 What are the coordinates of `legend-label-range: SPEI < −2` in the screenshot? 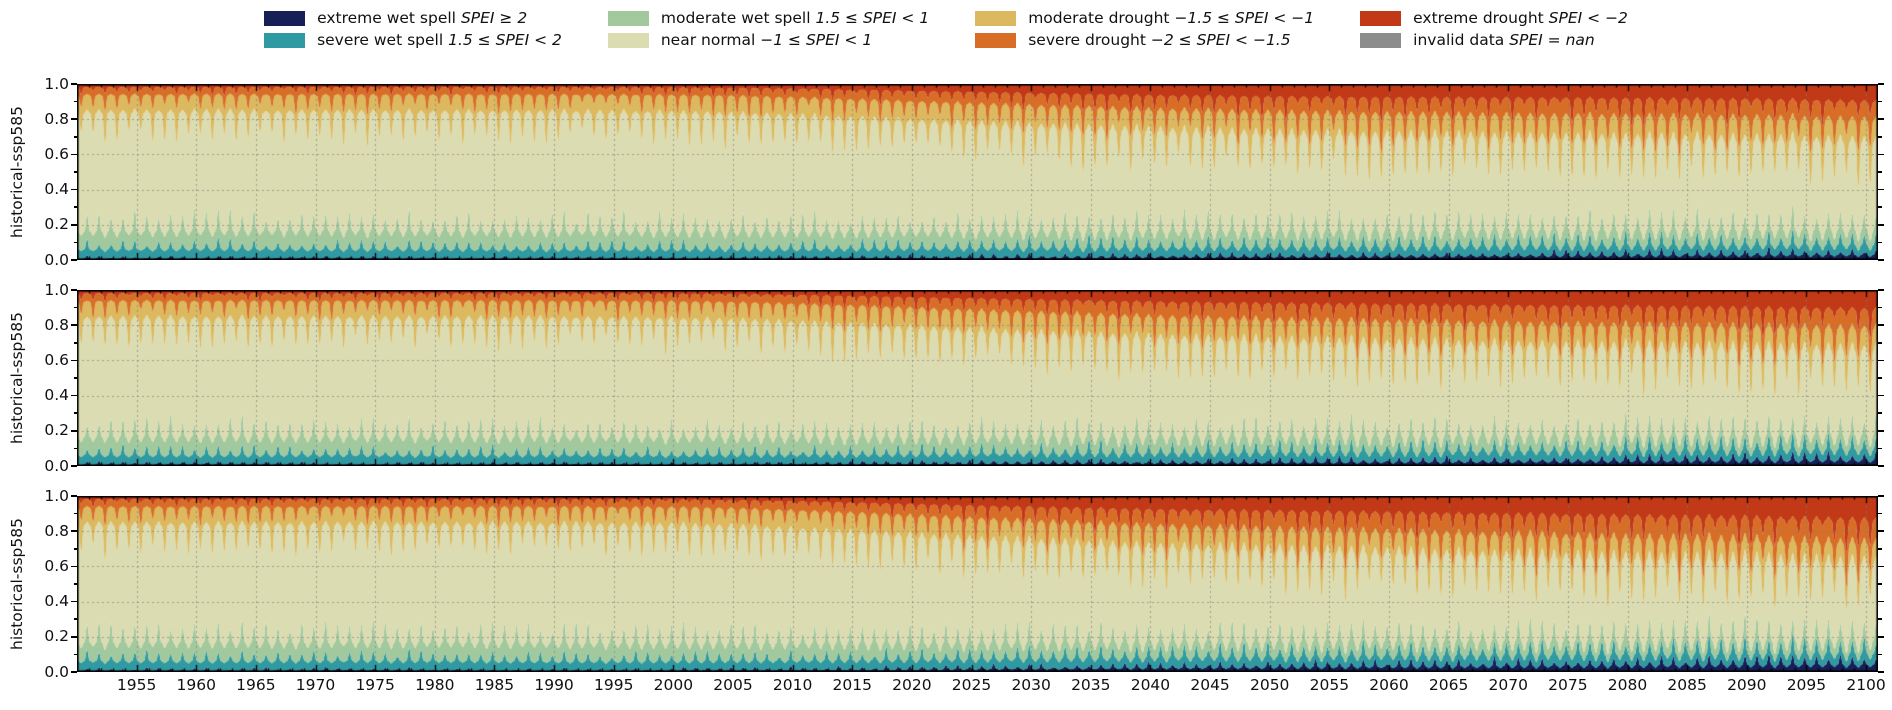 It's located at (1588, 17).